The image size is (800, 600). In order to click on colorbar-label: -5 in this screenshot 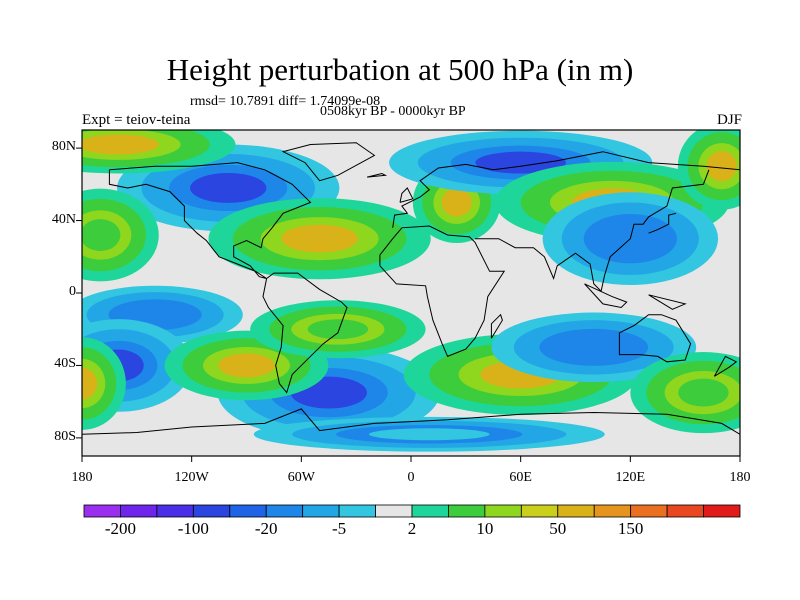, I will do `click(339, 528)`.